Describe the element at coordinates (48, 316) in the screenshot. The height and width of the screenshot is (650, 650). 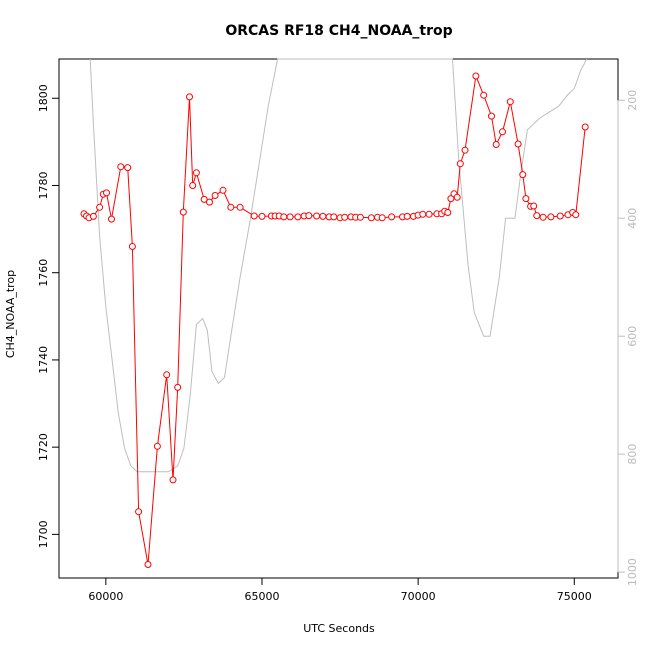
I see `y-axis: 1700 1720 1740 1760 1780 1800` at that location.